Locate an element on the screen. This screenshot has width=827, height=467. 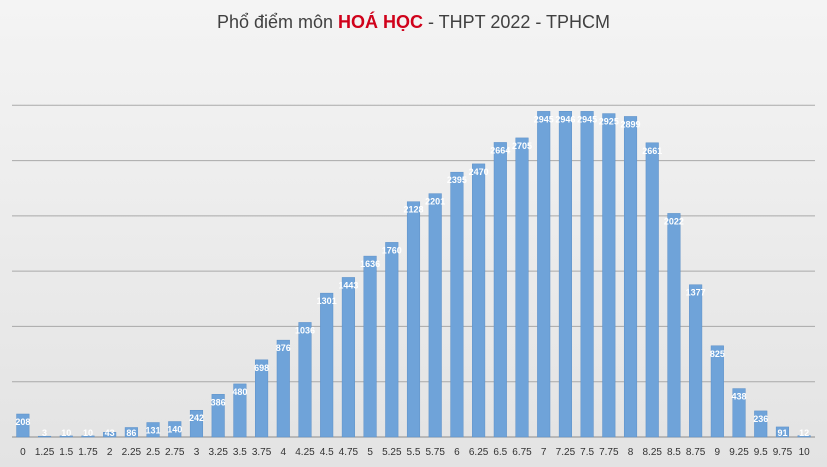
x-tick-2.75: 2.75 is located at coordinates (175, 452).